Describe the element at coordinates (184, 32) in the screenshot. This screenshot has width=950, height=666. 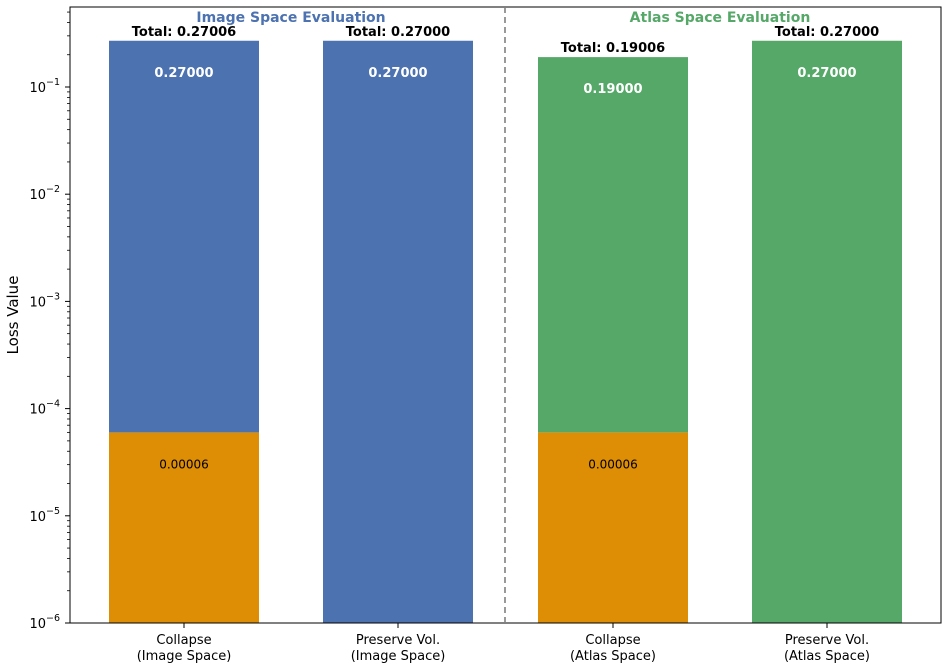
I see `total-label: Total: 0.27006` at that location.